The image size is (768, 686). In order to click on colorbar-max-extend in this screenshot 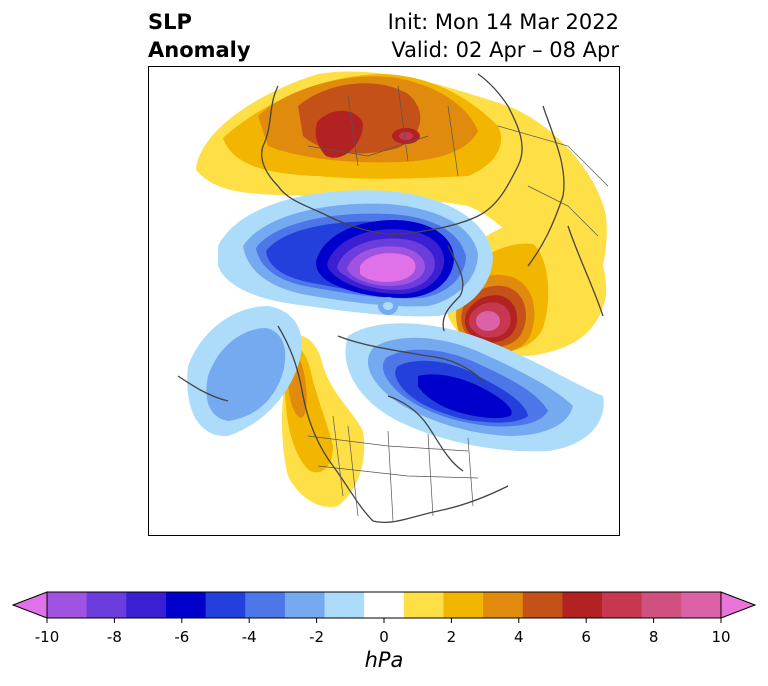, I will do `click(738, 605)`.